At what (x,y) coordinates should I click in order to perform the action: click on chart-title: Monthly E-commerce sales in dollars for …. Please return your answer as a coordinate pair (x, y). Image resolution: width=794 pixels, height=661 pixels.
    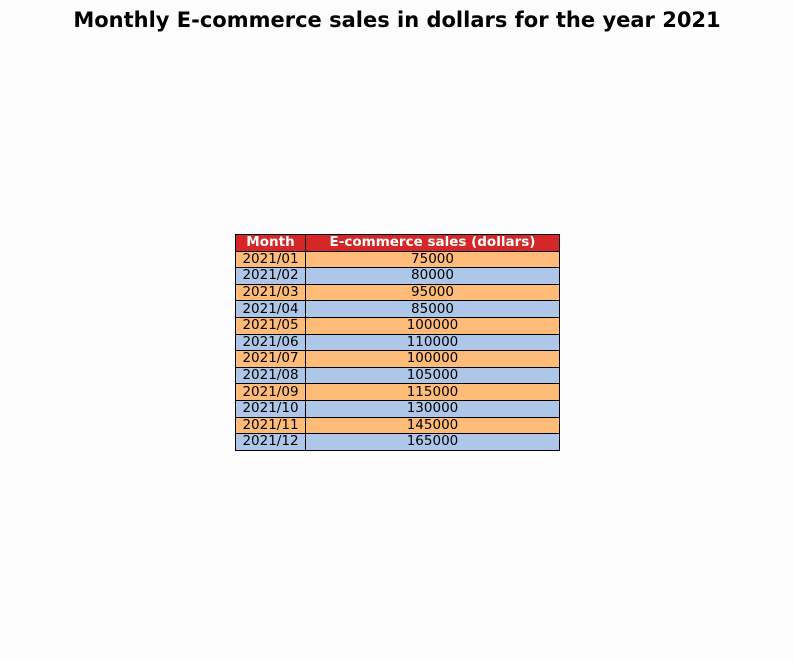
    Looking at the image, I should click on (397, 20).